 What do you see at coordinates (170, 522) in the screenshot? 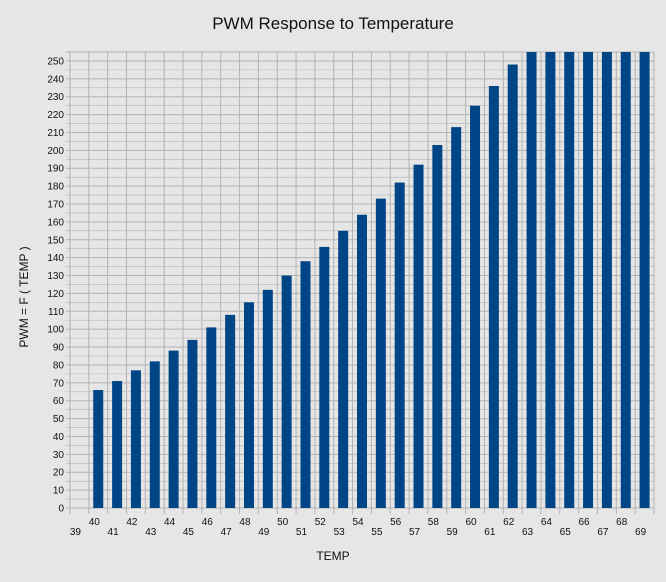
I see `x-tick-label: 44` at bounding box center [170, 522].